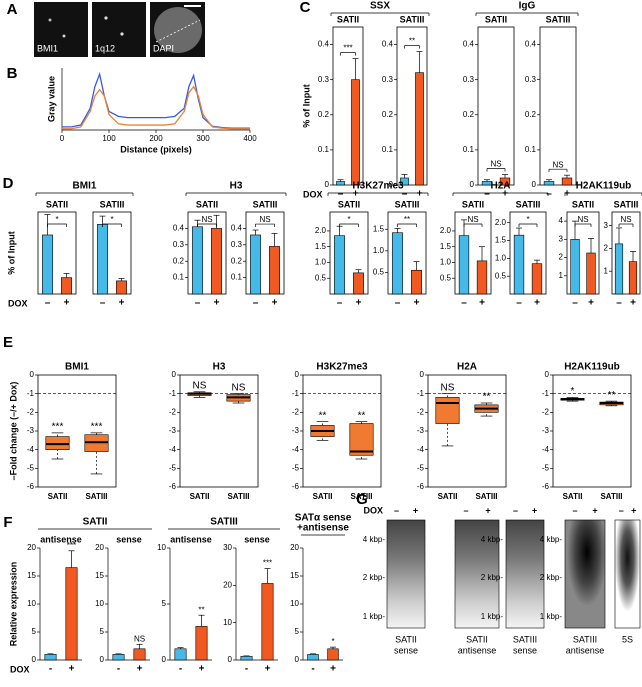 Image resolution: width=642 pixels, height=687 pixels. What do you see at coordinates (173, 467) in the screenshot?
I see `y-tick-label: -5` at bounding box center [173, 467].